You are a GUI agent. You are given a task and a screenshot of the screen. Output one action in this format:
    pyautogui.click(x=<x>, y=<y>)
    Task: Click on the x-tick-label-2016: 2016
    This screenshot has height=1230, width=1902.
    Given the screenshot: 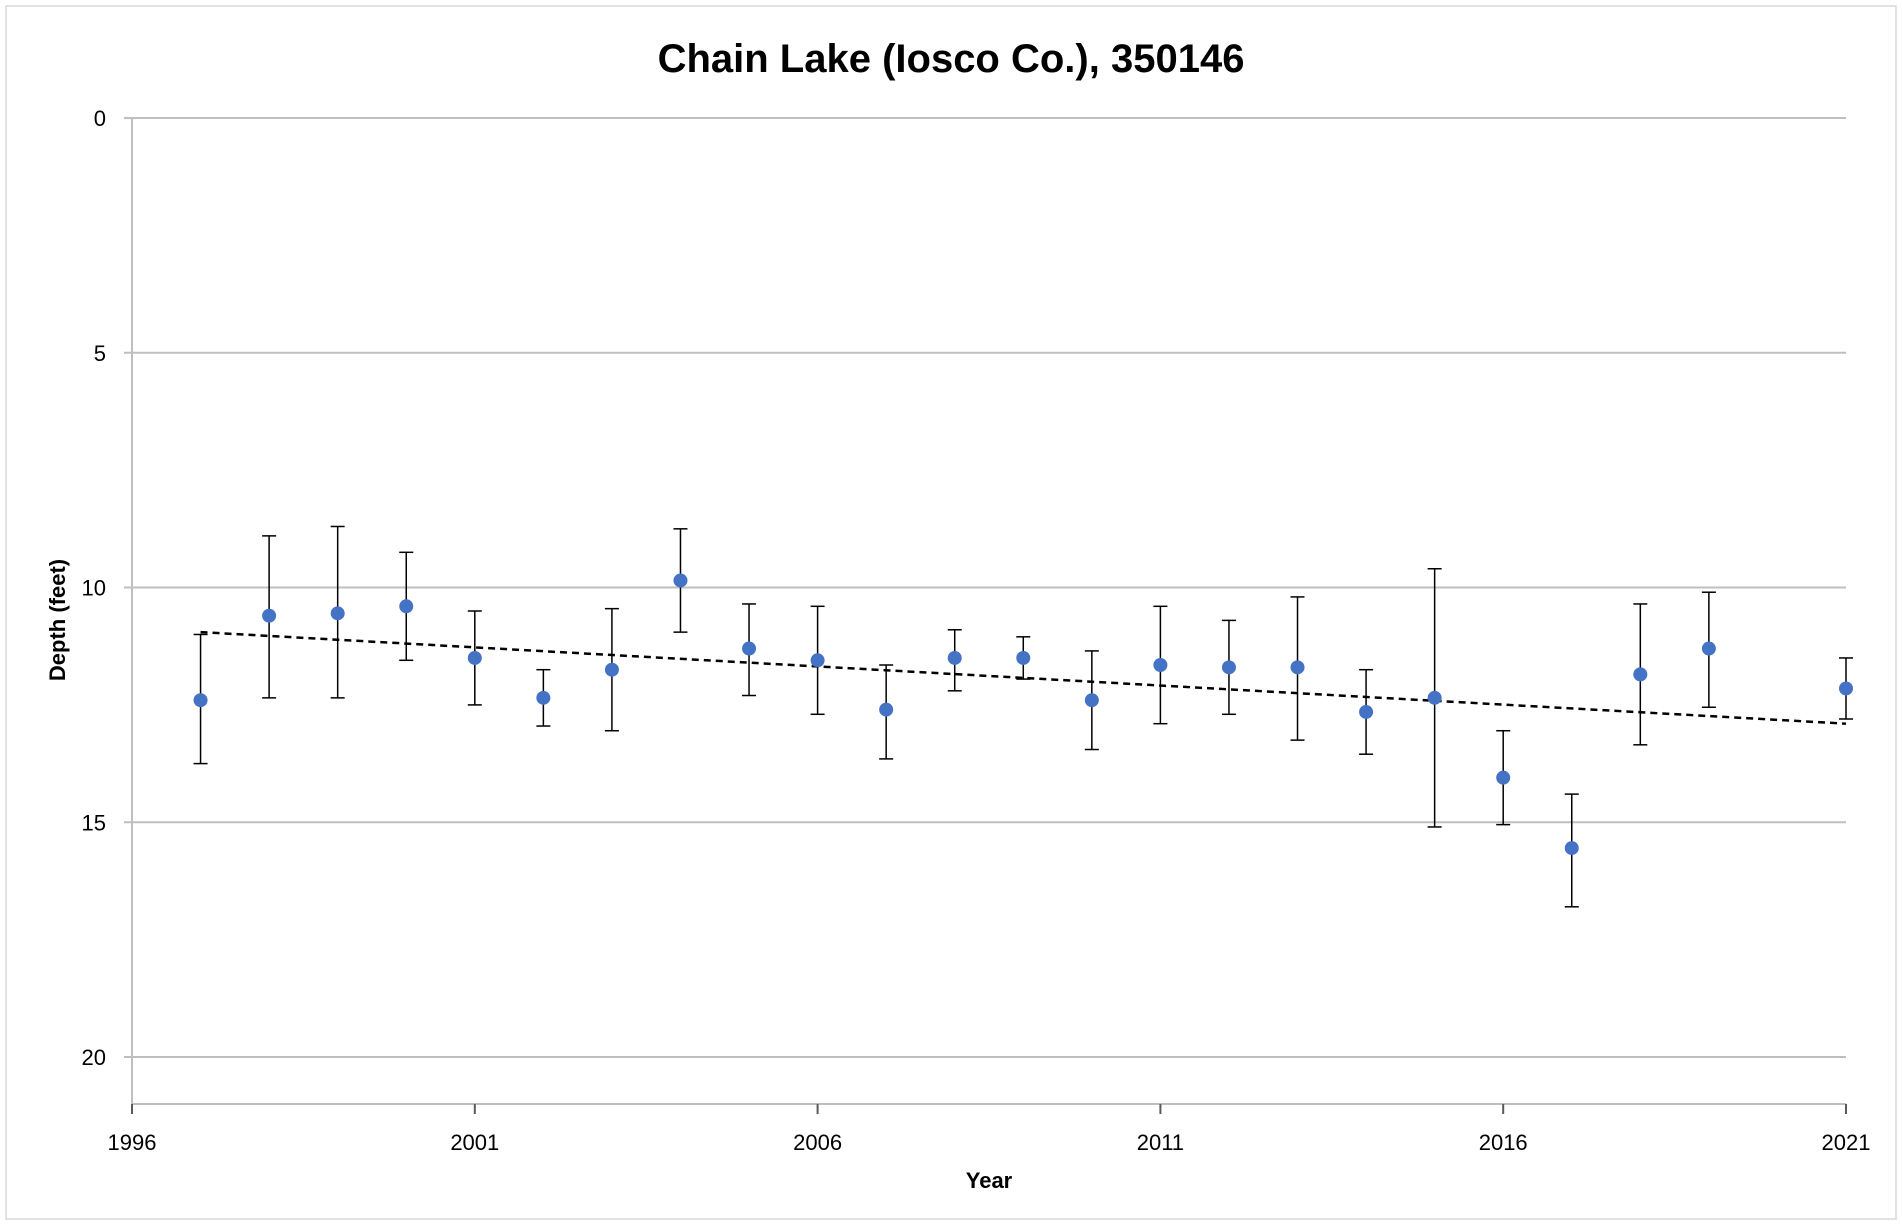 What is the action you would take?
    pyautogui.click(x=1503, y=1142)
    